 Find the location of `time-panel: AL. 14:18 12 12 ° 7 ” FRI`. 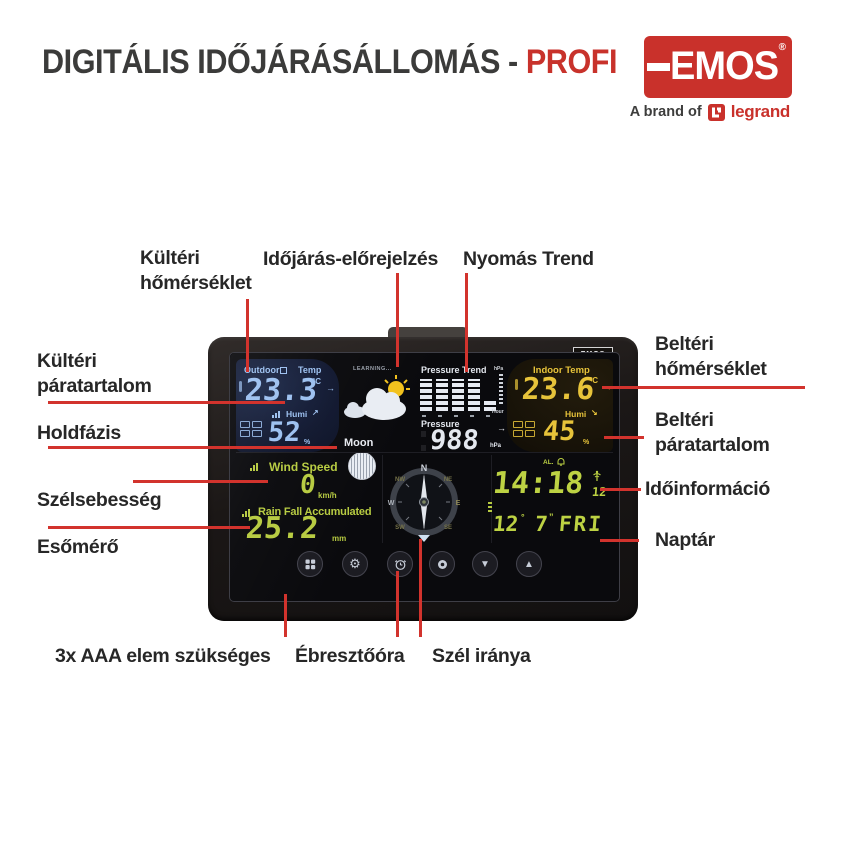

time-panel: AL. 14:18 12 12 ° 7 ” FRI is located at coordinates (552, 499).